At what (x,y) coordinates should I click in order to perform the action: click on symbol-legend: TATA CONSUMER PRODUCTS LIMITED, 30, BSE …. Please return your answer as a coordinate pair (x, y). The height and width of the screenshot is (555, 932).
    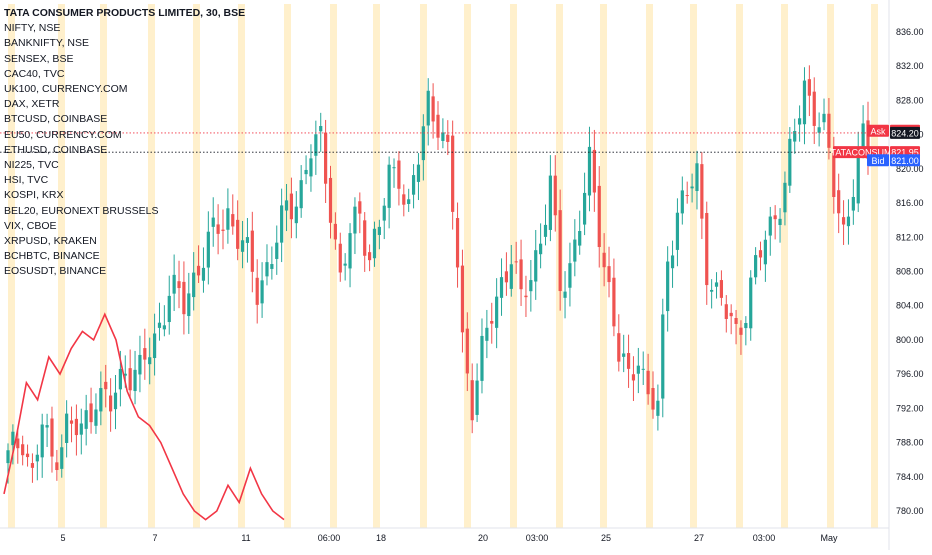
    Looking at the image, I should click on (124, 143).